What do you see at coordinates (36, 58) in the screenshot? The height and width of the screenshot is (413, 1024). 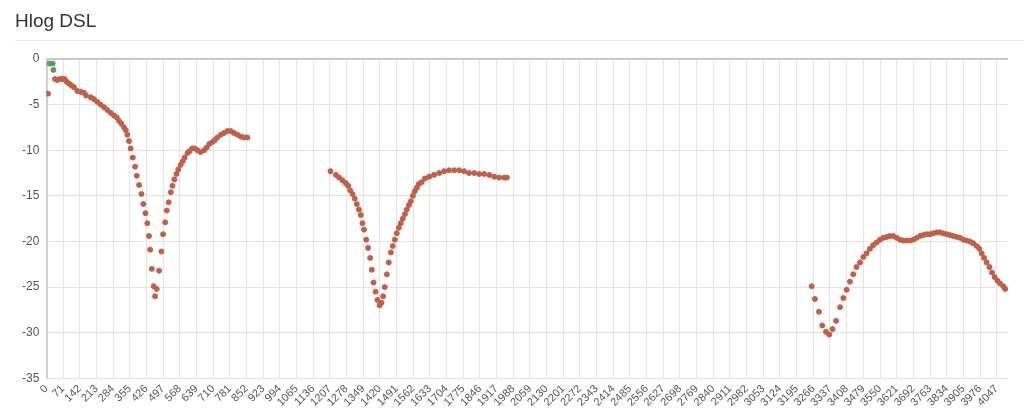 I see `y-tick-label: 0` at bounding box center [36, 58].